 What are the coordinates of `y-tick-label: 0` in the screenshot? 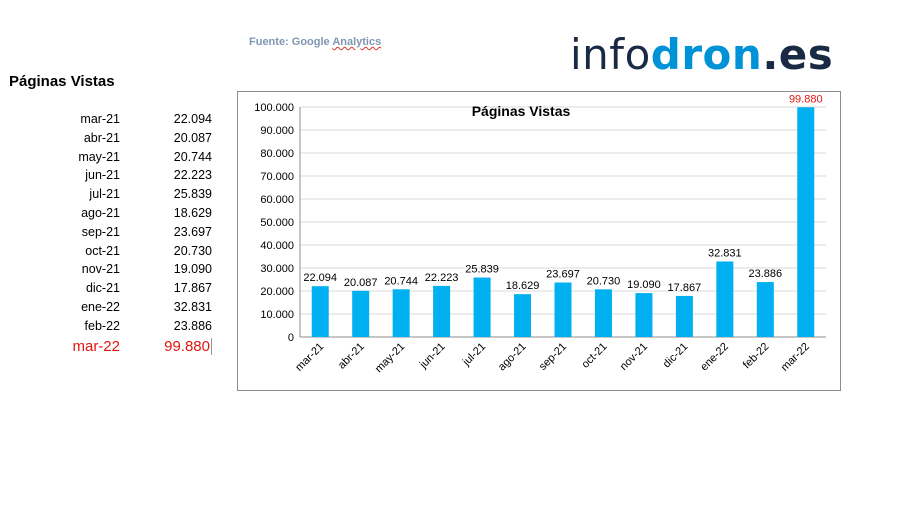 It's located at (291, 338).